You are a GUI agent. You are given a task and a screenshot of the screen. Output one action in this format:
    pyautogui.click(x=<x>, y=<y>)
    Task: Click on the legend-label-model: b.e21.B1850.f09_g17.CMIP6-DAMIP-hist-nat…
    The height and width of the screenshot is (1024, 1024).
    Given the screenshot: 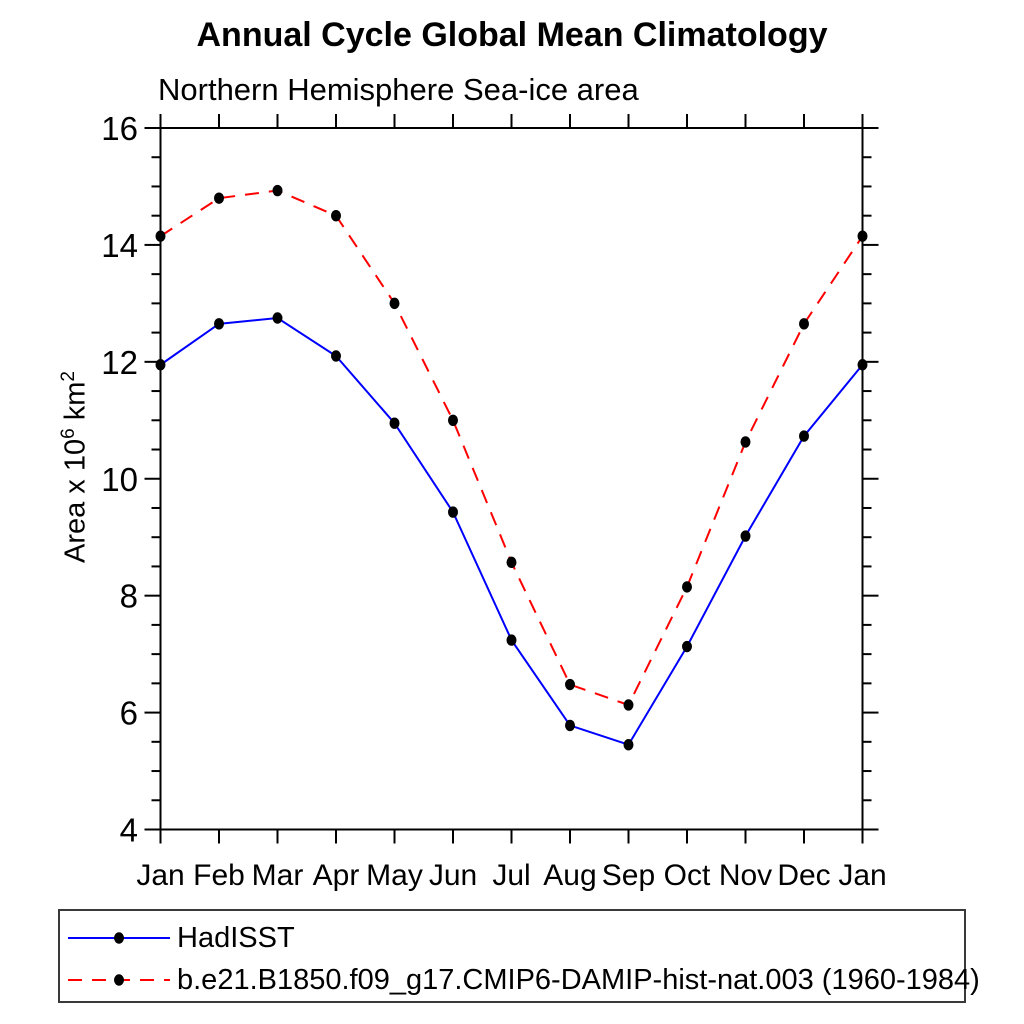 What is the action you would take?
    pyautogui.click(x=578, y=979)
    